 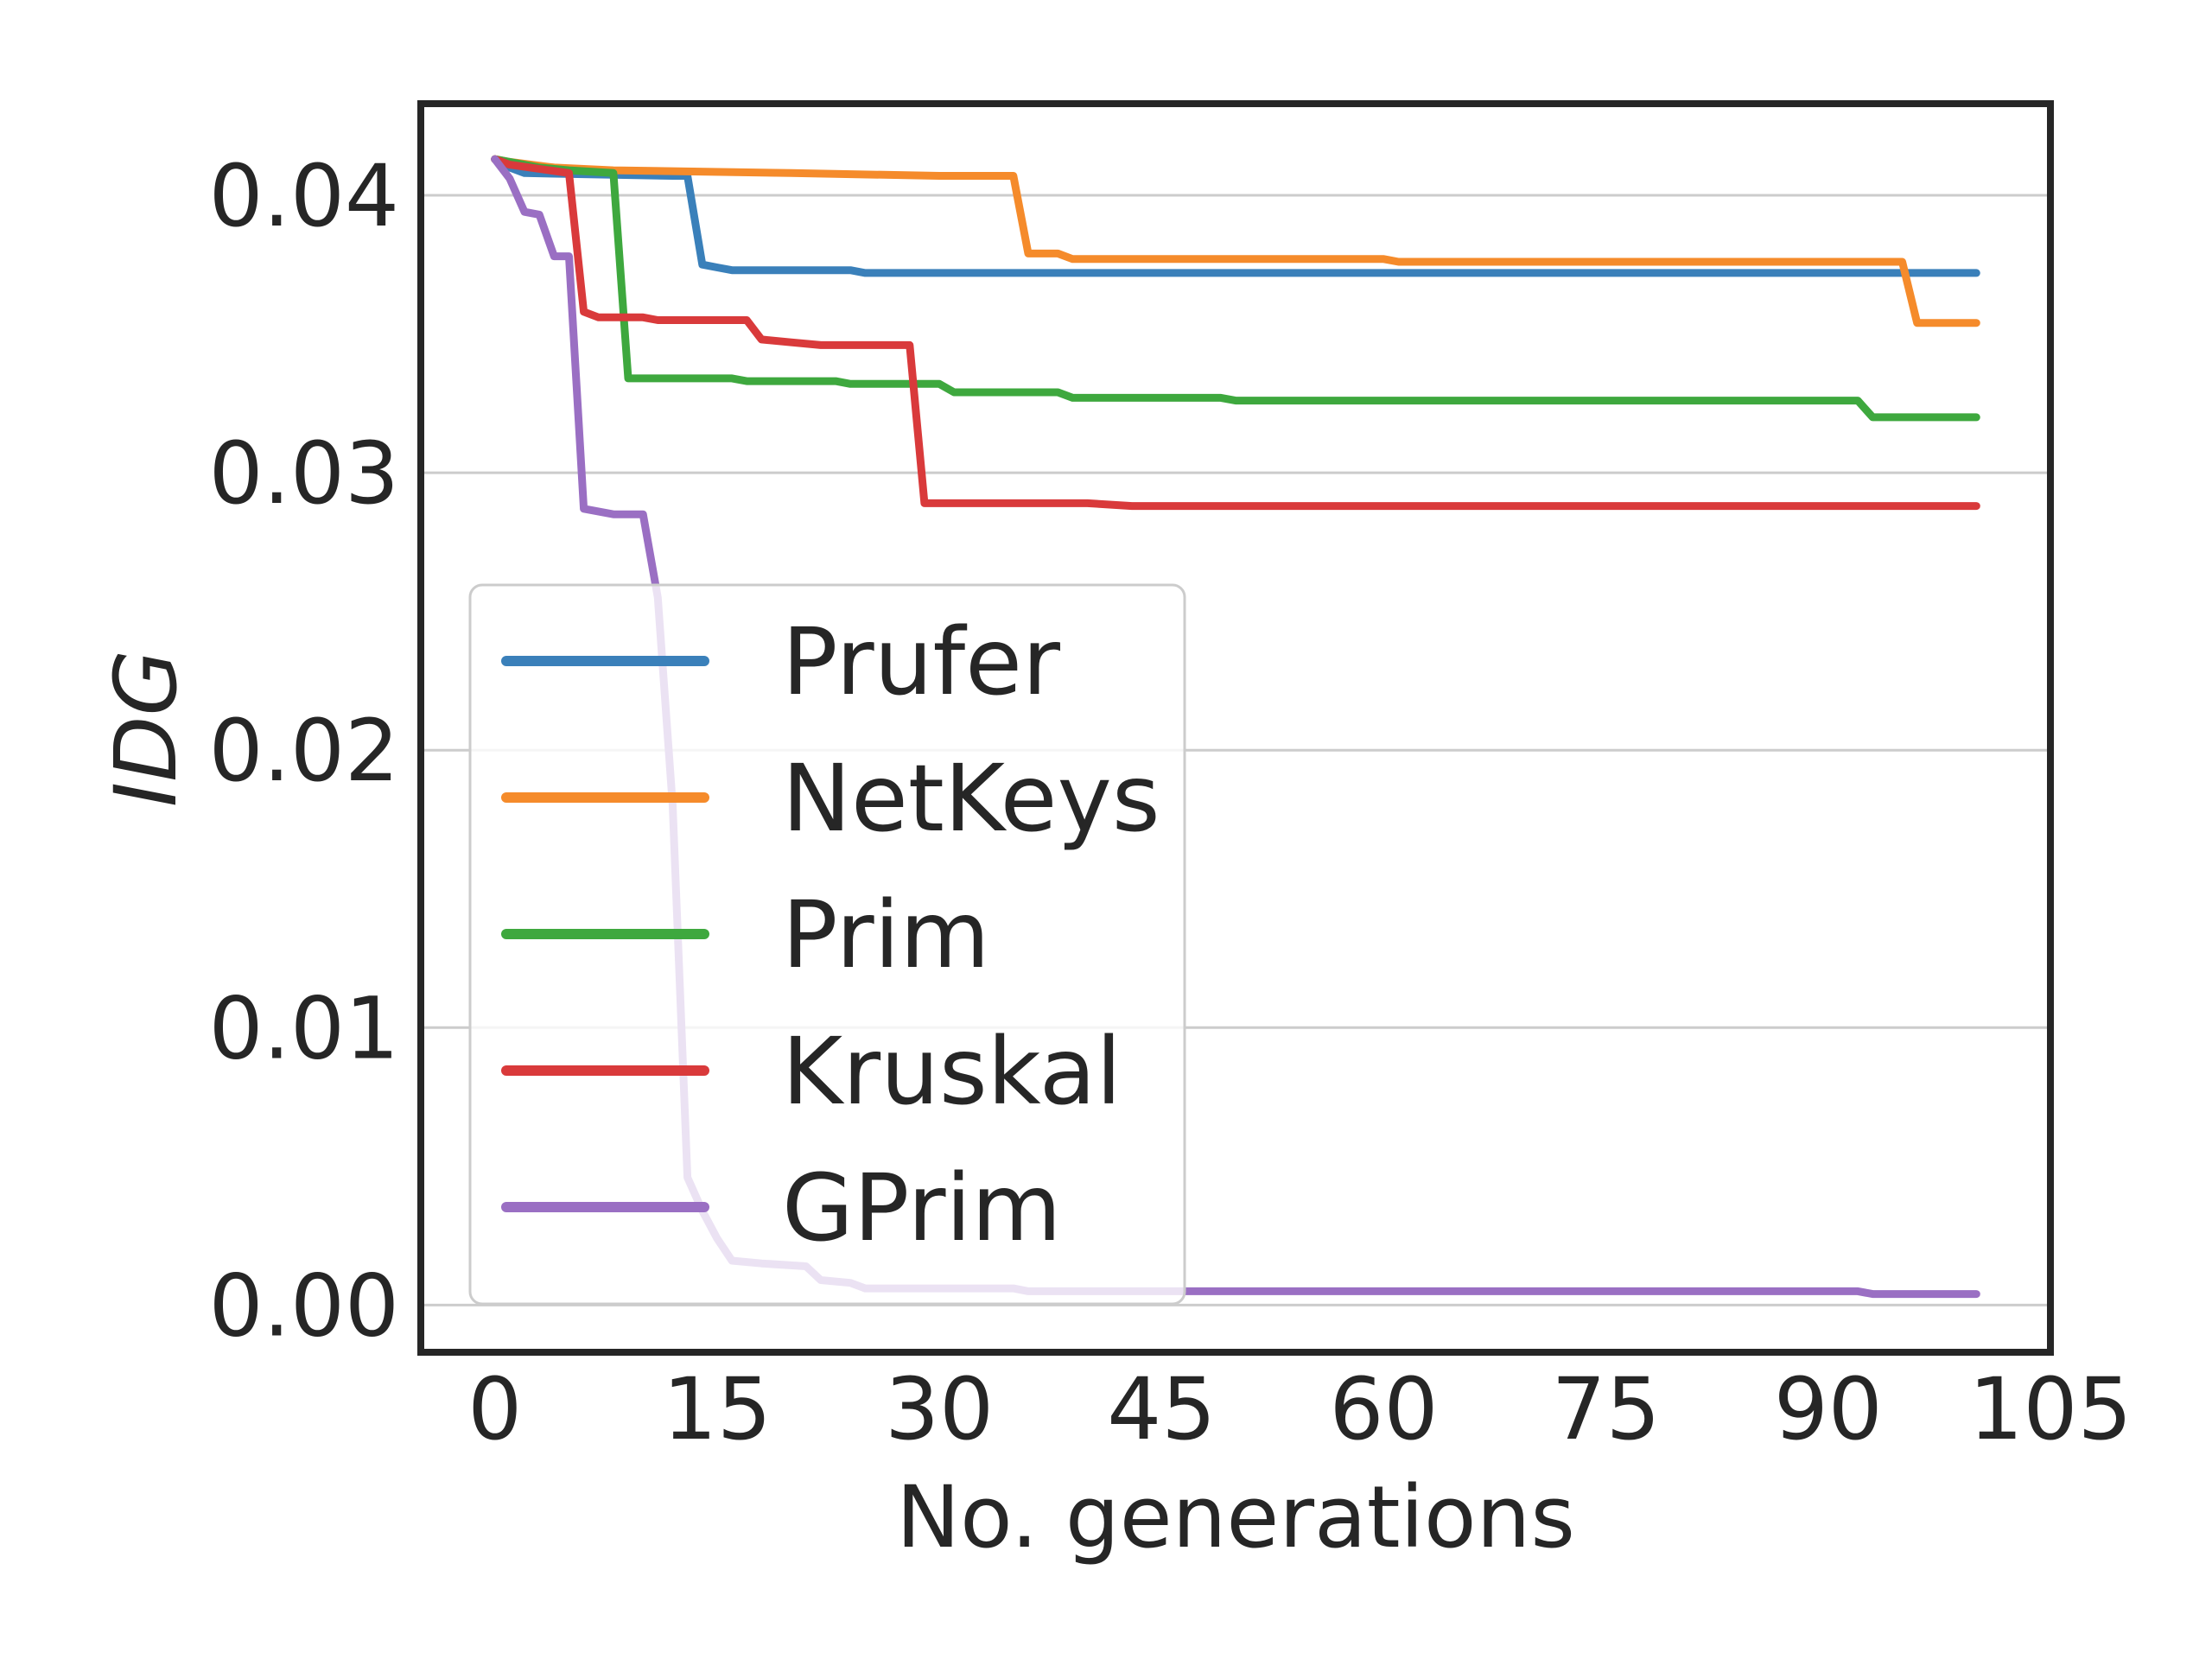 I want to click on legend-box, so click(x=827, y=944).